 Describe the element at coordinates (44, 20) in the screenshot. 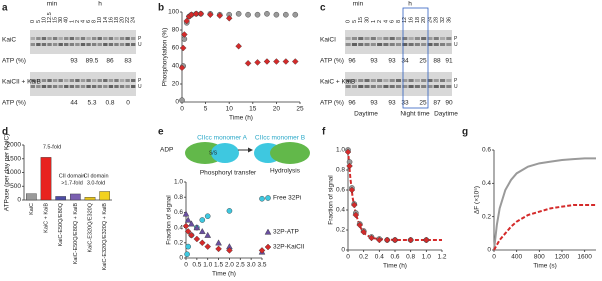

I see `lane-label: 10` at that location.